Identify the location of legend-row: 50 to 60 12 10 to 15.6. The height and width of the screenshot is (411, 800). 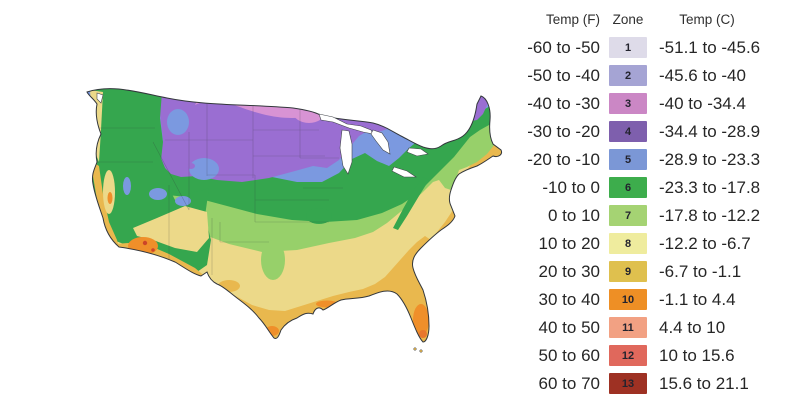
(656, 356).